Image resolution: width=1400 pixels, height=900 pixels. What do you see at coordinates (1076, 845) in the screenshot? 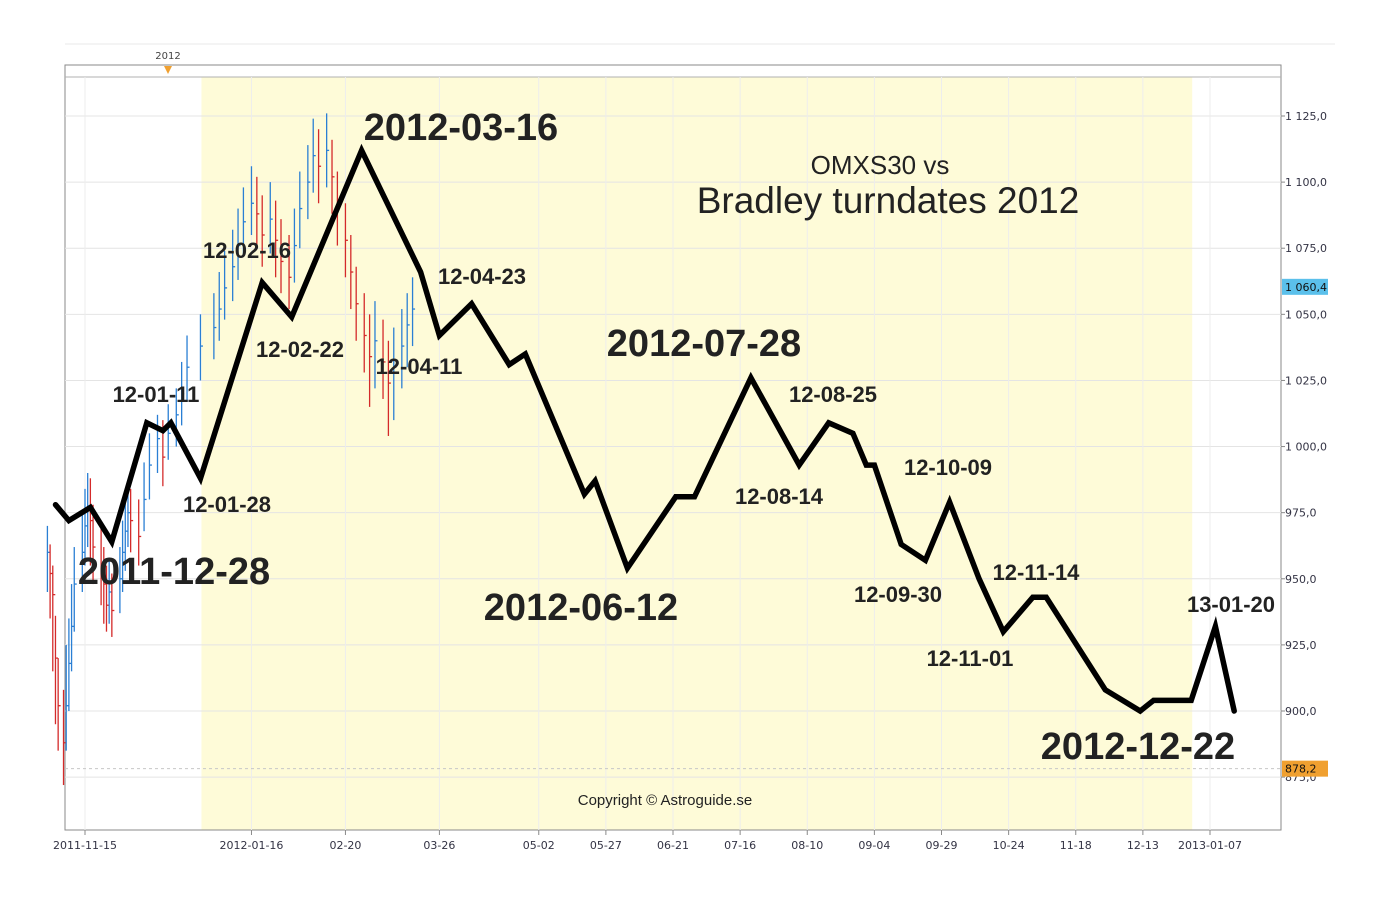
I see `x-tick-label: 11-18` at bounding box center [1076, 845].